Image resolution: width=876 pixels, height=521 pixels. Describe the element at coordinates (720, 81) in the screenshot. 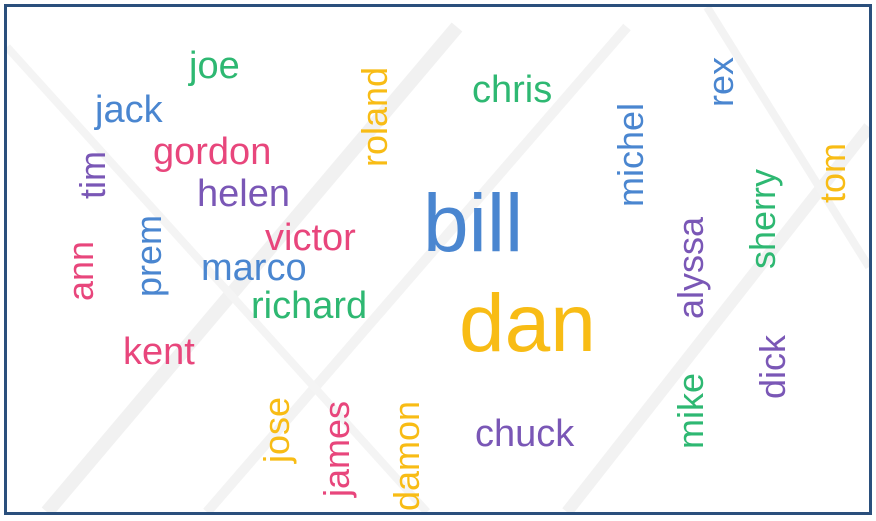

I see `word-rex: rex` at that location.